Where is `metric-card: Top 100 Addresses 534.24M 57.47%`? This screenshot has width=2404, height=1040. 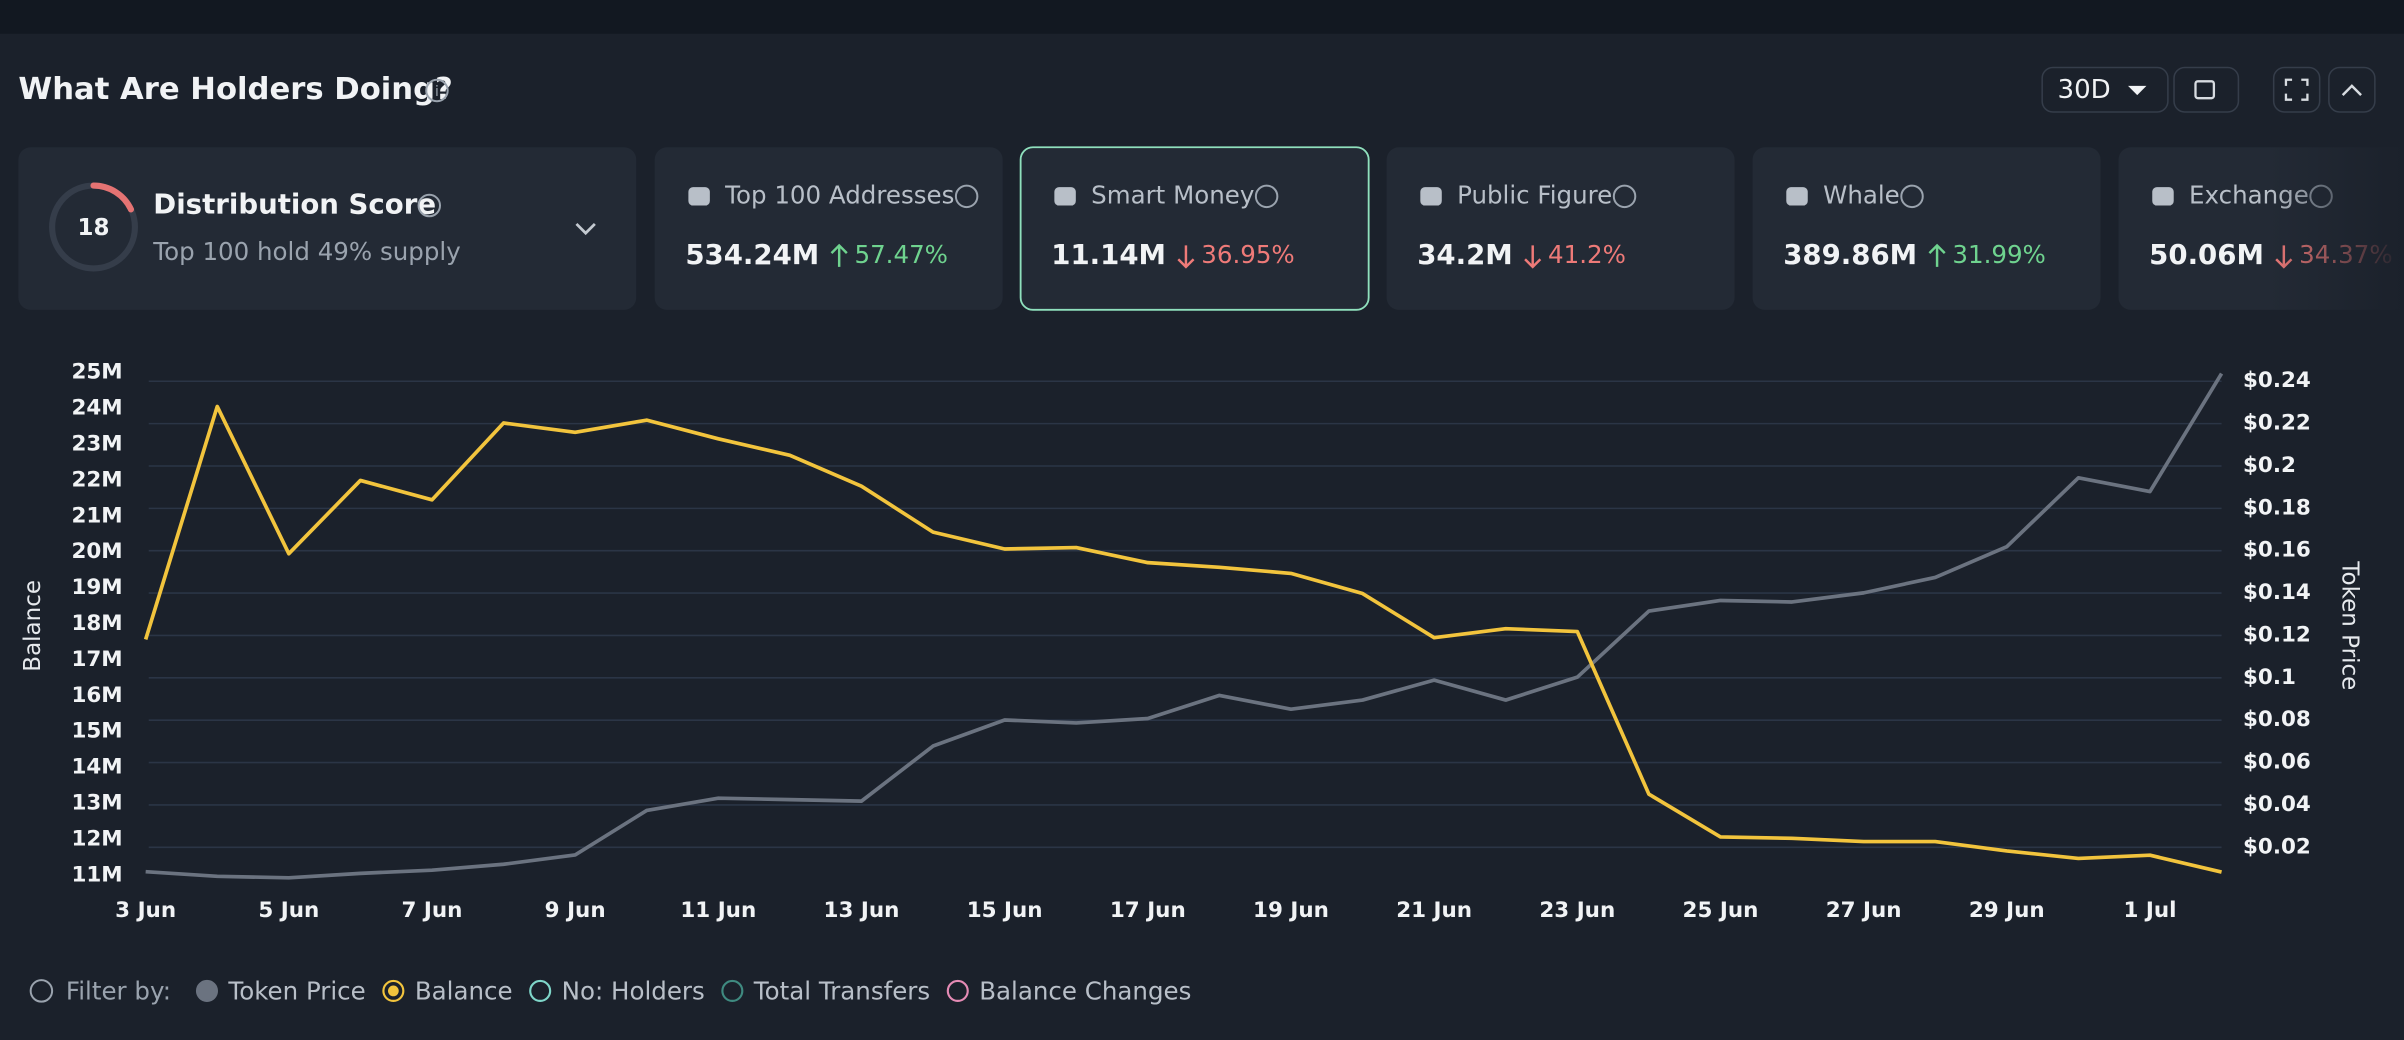
metric-card: Top 100 Addresses 534.24M 57.47% is located at coordinates (828, 228).